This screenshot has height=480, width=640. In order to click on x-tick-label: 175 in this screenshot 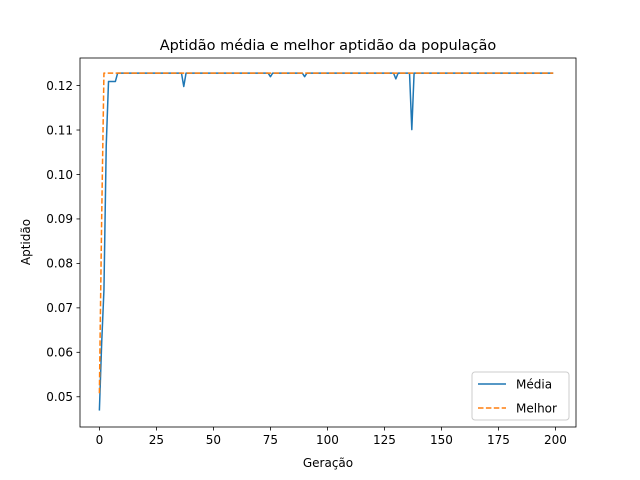, I will do `click(498, 440)`.